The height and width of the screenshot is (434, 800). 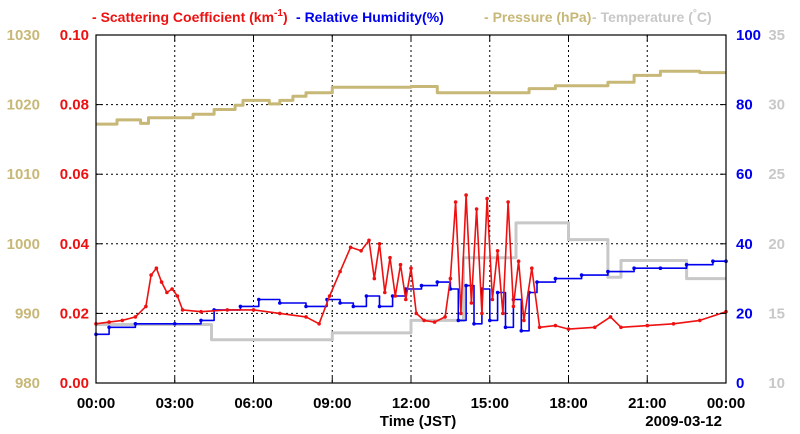 What do you see at coordinates (744, 174) in the screenshot?
I see `humidity-tick-label: 60` at bounding box center [744, 174].